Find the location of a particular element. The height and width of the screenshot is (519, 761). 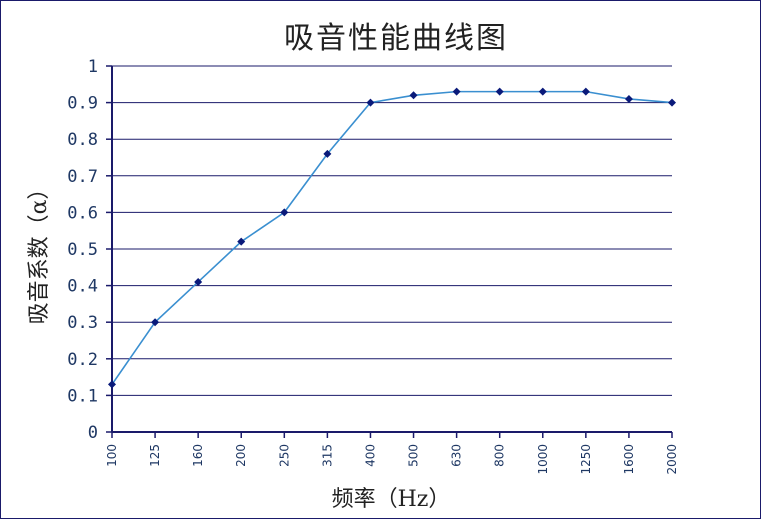

x-axis-label: 频率（Hz） is located at coordinates (391, 499).